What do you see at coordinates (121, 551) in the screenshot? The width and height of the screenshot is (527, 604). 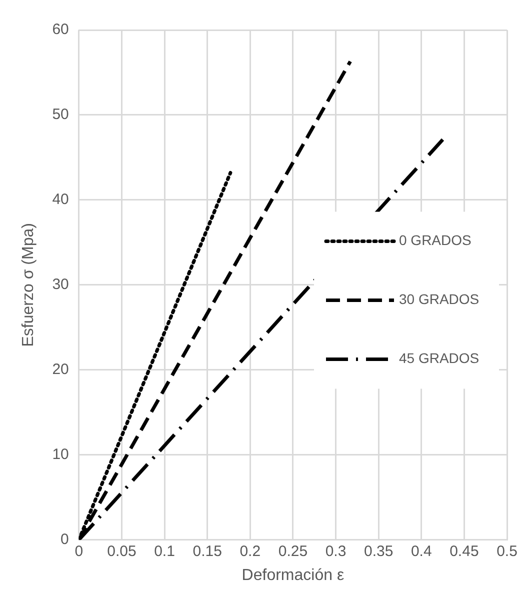 I see `x-tick-label: 0.05` at bounding box center [121, 551].